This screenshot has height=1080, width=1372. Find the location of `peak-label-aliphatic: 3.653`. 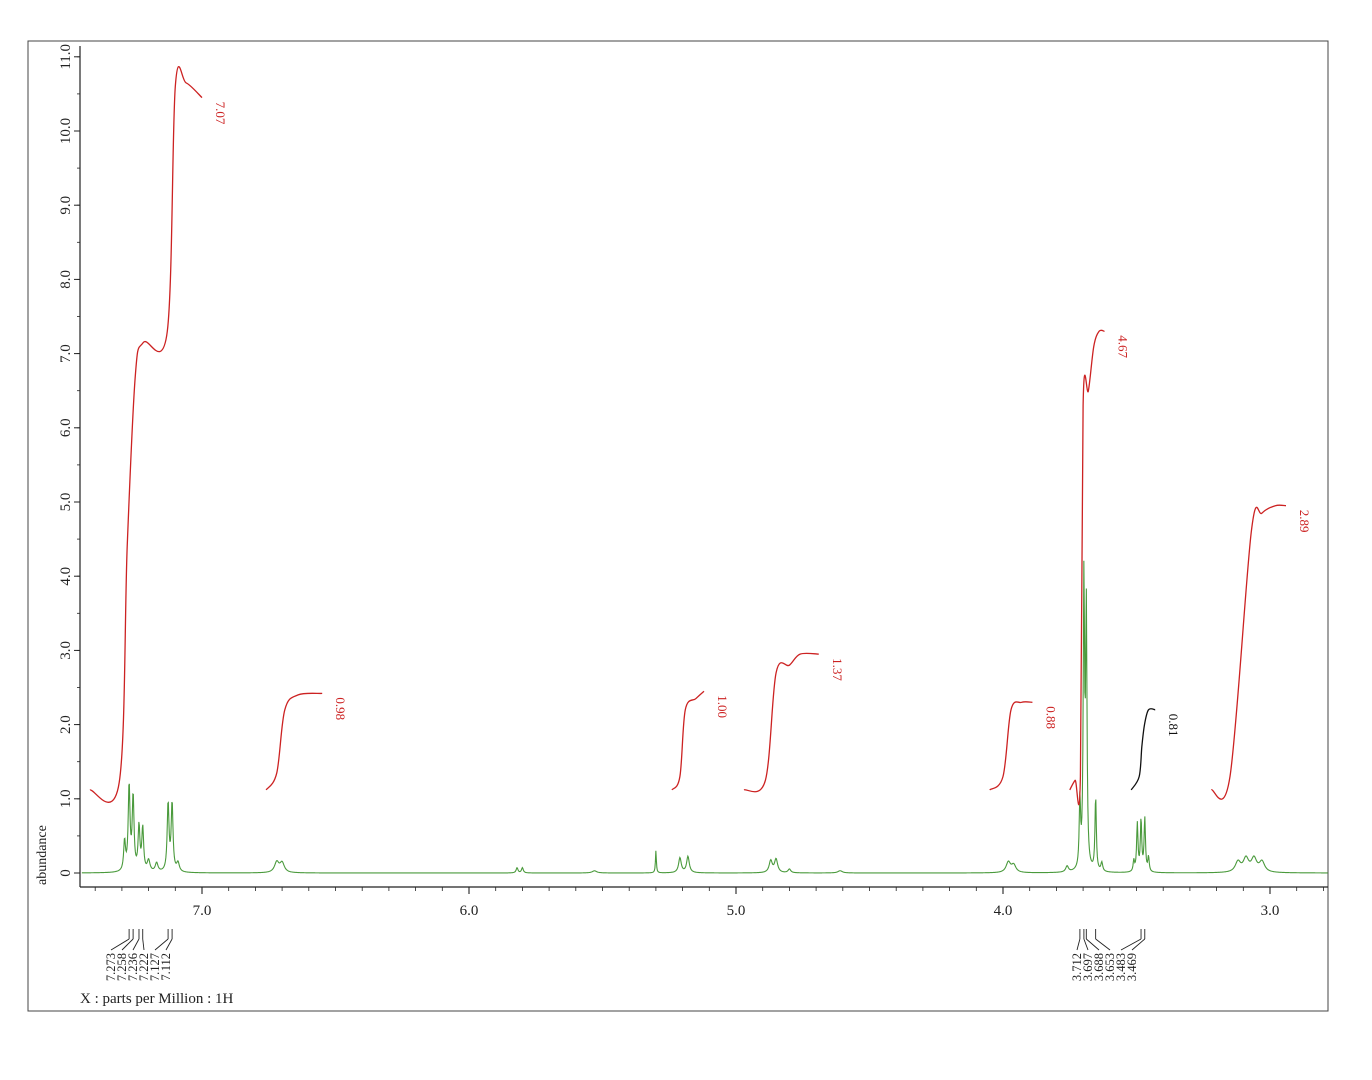

peak-label-aliphatic: 3.653 is located at coordinates (1110, 967).